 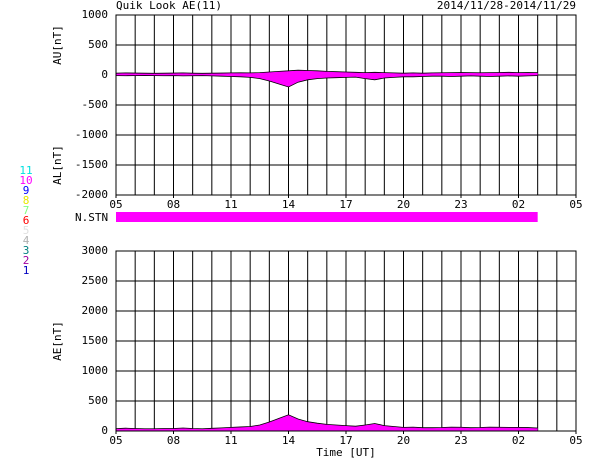 I want to click on y-tick-label: 2000, so click(x=95, y=310).